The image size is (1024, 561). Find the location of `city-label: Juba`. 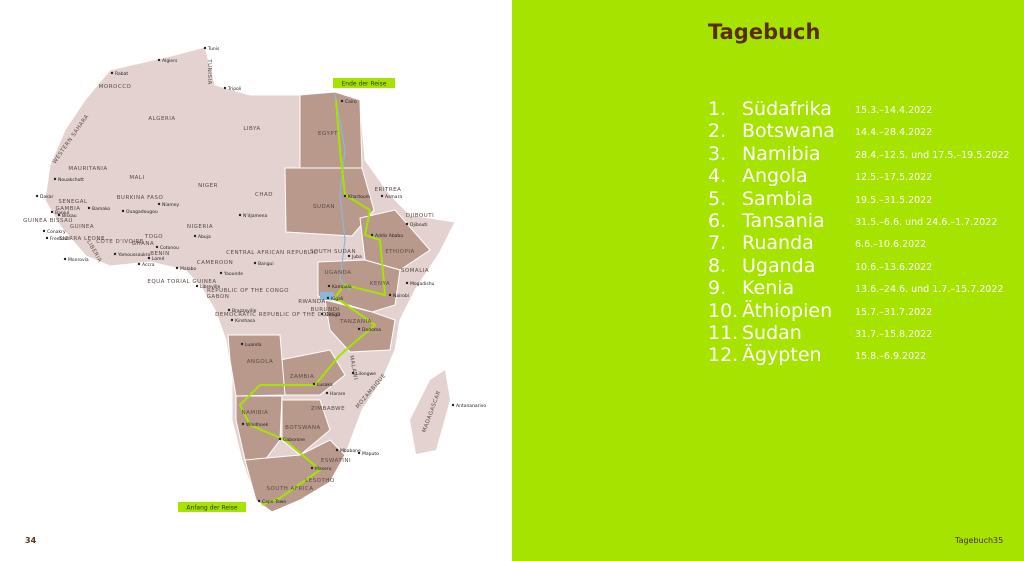

city-label: Juba is located at coordinates (356, 257).